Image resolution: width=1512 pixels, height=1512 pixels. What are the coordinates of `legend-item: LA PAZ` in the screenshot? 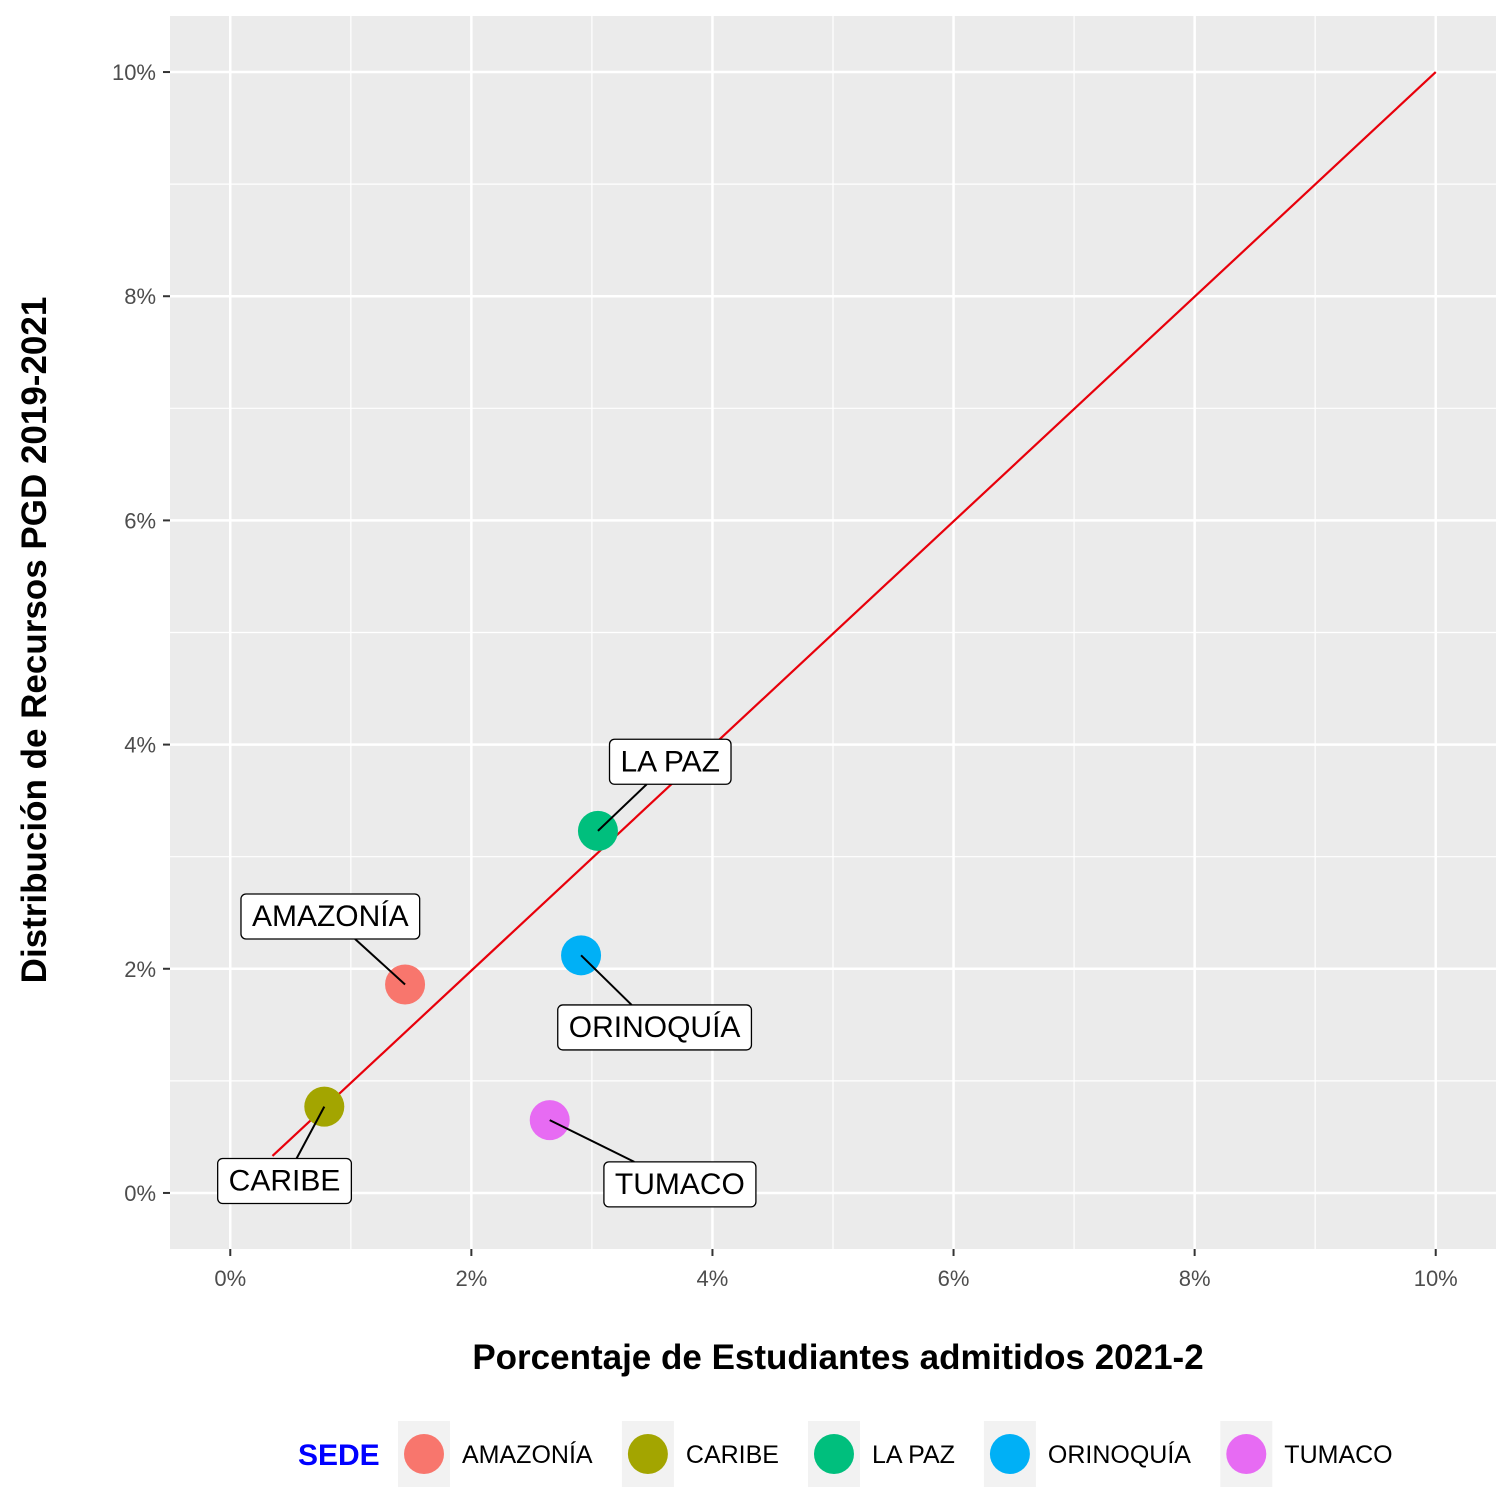 It's located at (881, 1454).